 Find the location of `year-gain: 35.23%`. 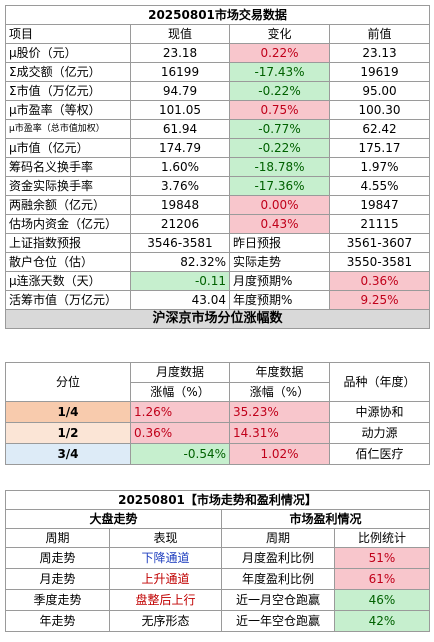

year-gain: 35.23% is located at coordinates (279, 412).